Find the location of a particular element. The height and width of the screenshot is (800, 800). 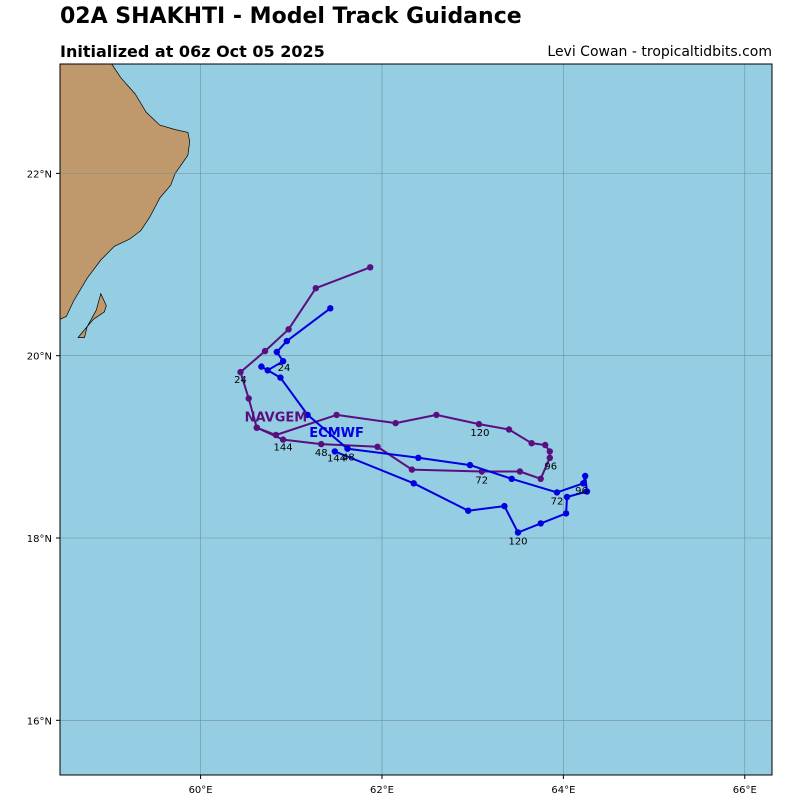

y-tick-label: 20°N is located at coordinates (39, 357).